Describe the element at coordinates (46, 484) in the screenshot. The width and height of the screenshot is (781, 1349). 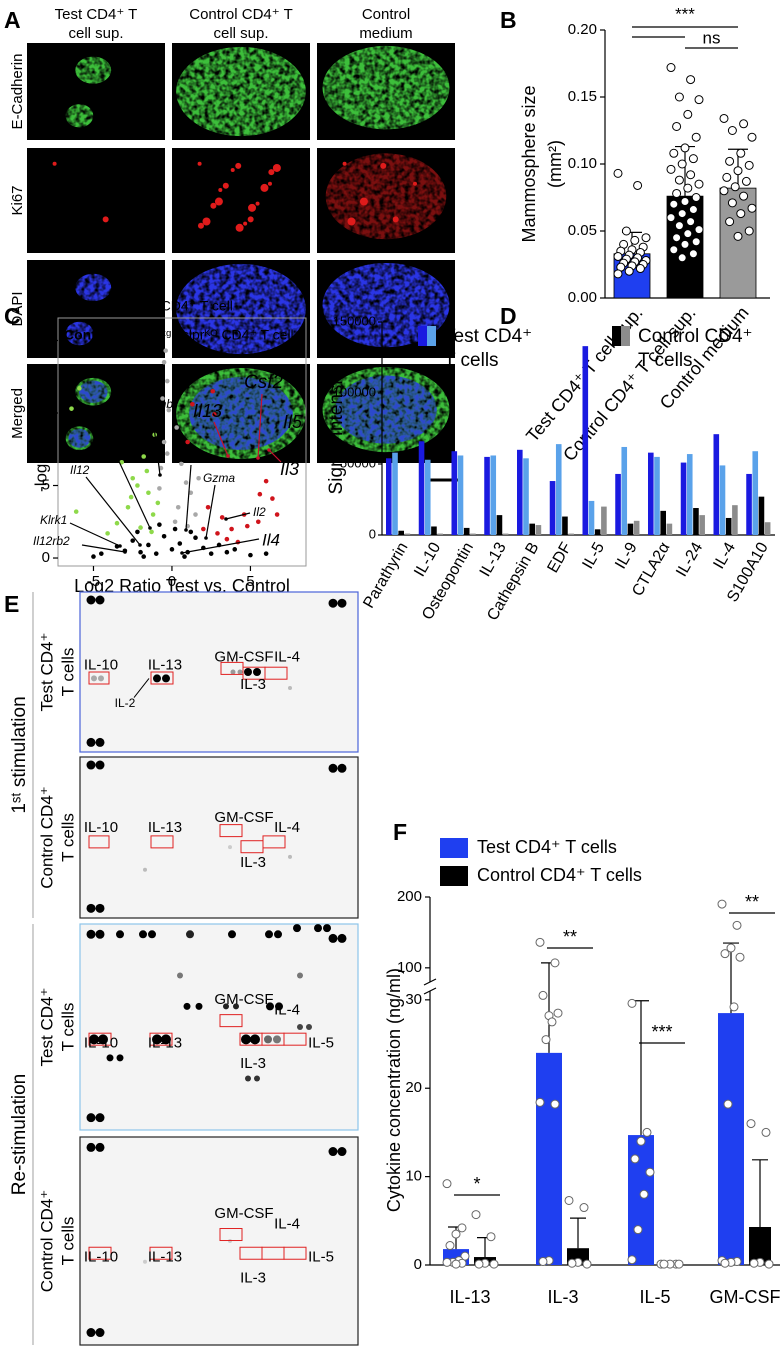
I see `y-tick-label: 5` at that location.